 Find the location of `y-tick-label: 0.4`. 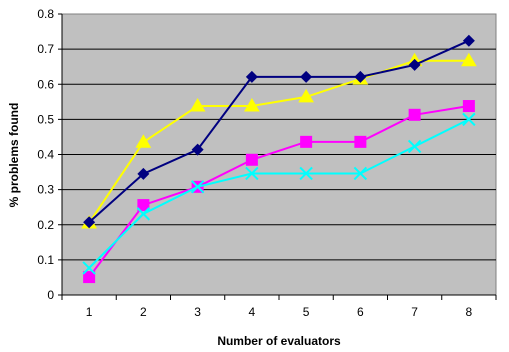

y-tick-label: 0.4 is located at coordinates (45, 155).